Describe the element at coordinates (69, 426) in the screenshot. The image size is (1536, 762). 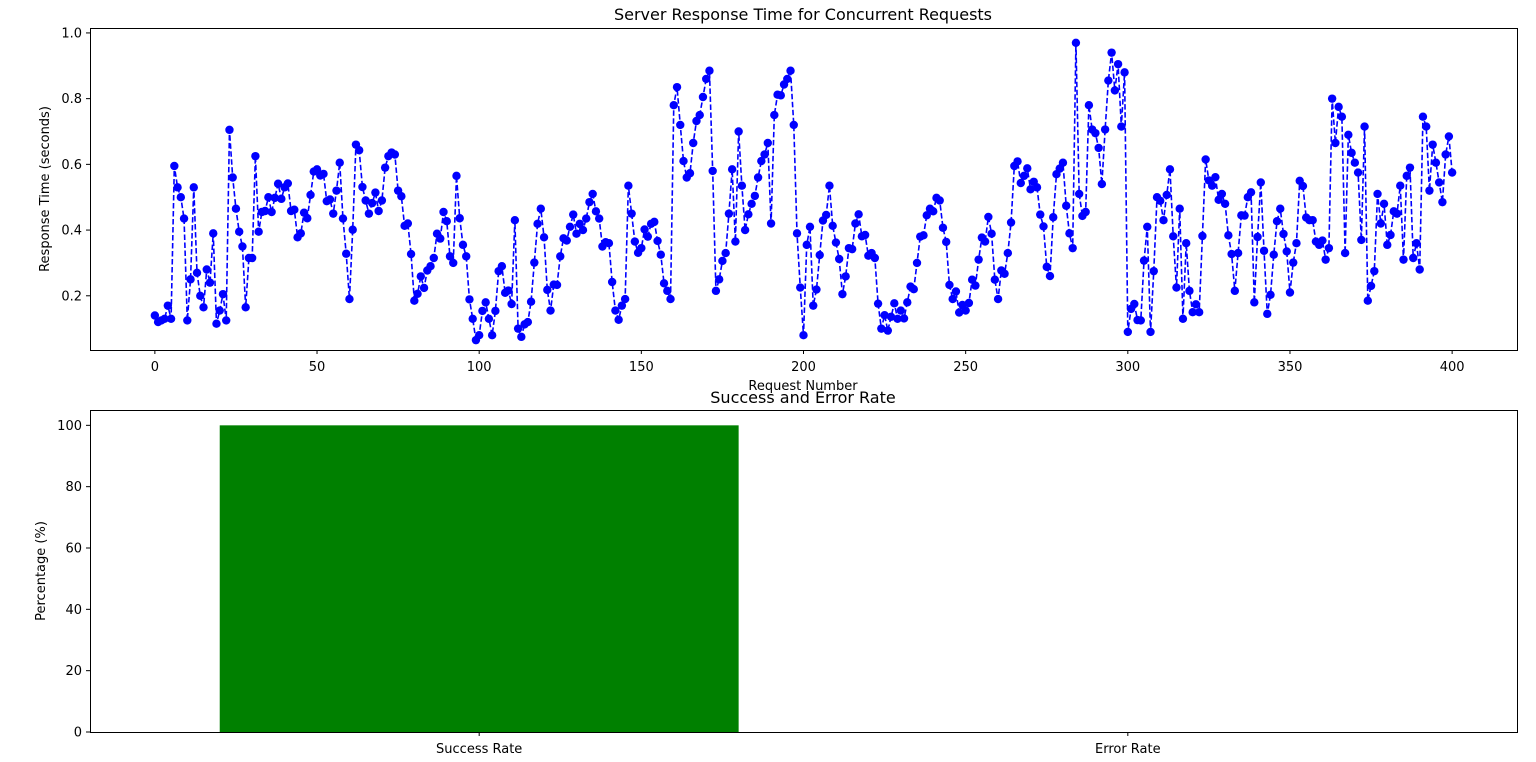
I see `y-tick-label: 100` at that location.